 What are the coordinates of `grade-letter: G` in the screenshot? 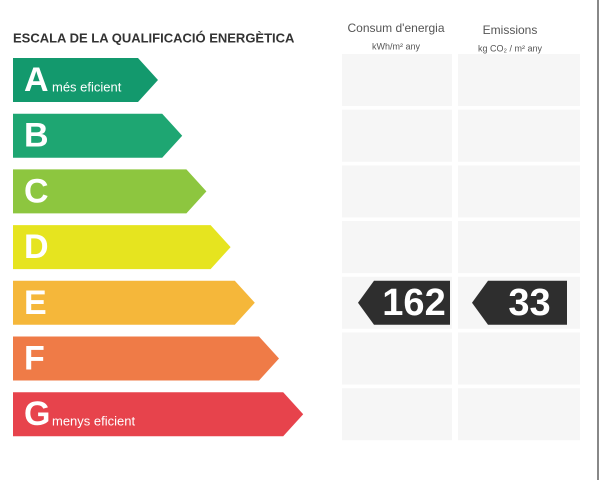 It's located at (37, 414).